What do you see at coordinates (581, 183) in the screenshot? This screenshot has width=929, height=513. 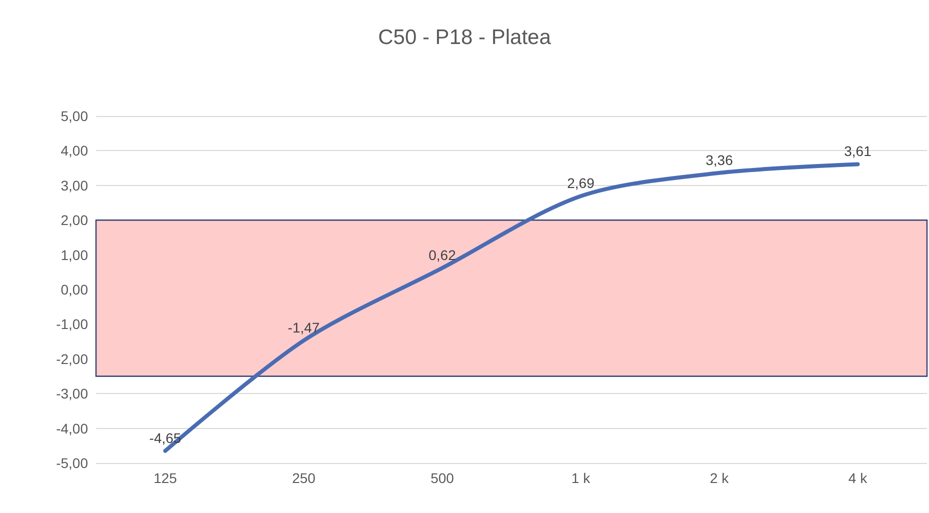 I see `data-label: 2,69` at bounding box center [581, 183].